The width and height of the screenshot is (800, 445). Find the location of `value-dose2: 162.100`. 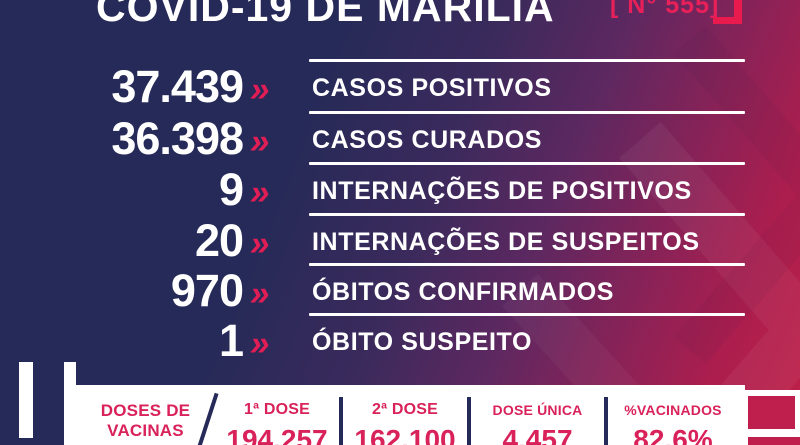

value-dose2: 162.100 is located at coordinates (405, 434).